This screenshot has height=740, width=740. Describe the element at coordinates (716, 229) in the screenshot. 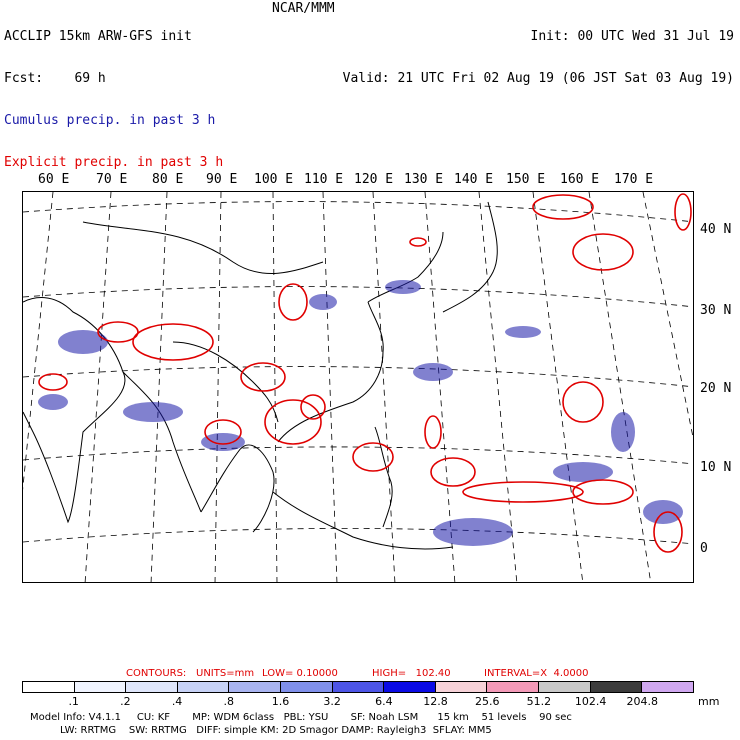

I see `lat-label: 40 N` at that location.